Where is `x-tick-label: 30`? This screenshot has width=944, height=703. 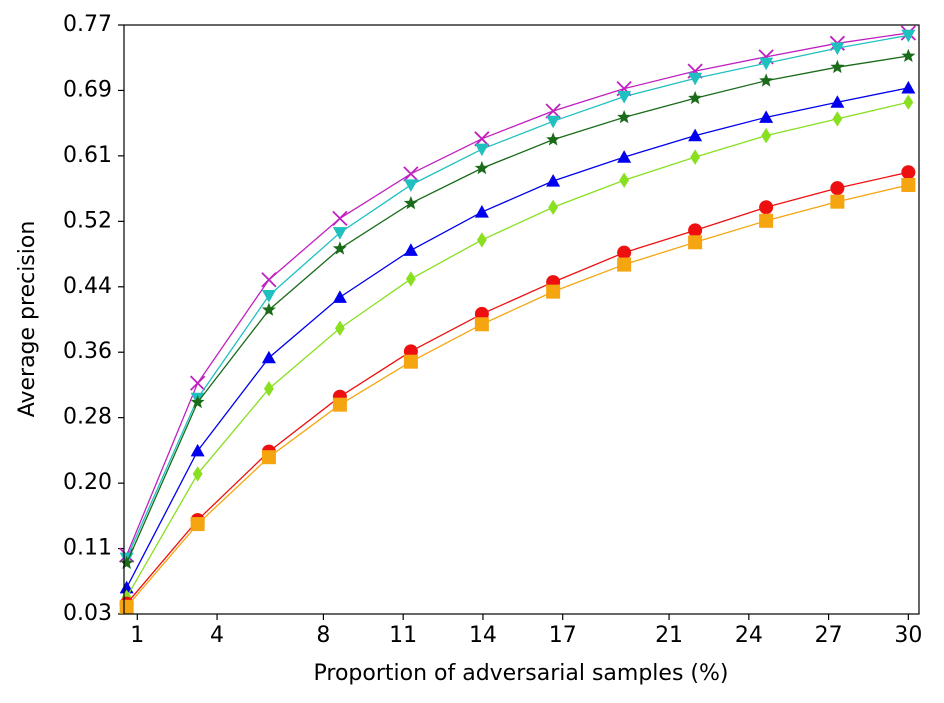
x-tick-label: 30 is located at coordinates (908, 635).